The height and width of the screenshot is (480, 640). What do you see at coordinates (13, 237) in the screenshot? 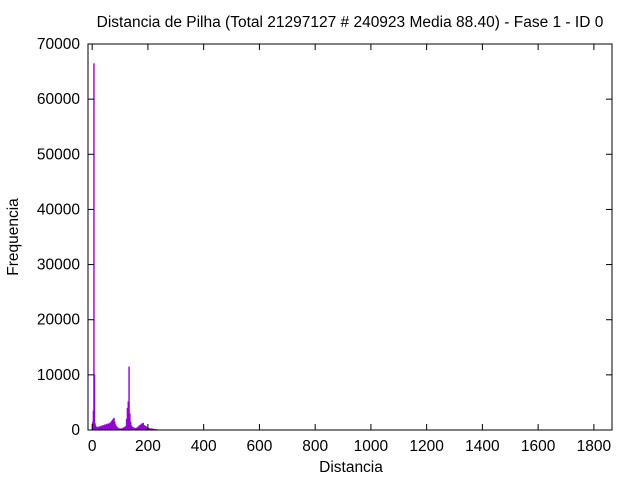
I see `y-axis-label: Frequencia` at bounding box center [13, 237].